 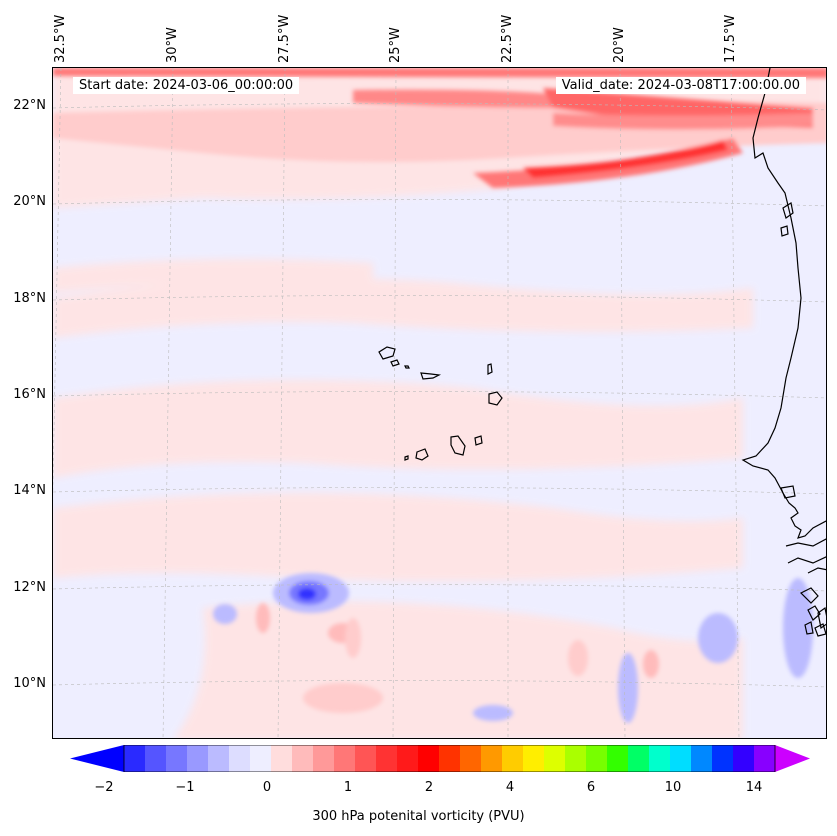 I want to click on lon-label-25w: 25°W, so click(x=395, y=45).